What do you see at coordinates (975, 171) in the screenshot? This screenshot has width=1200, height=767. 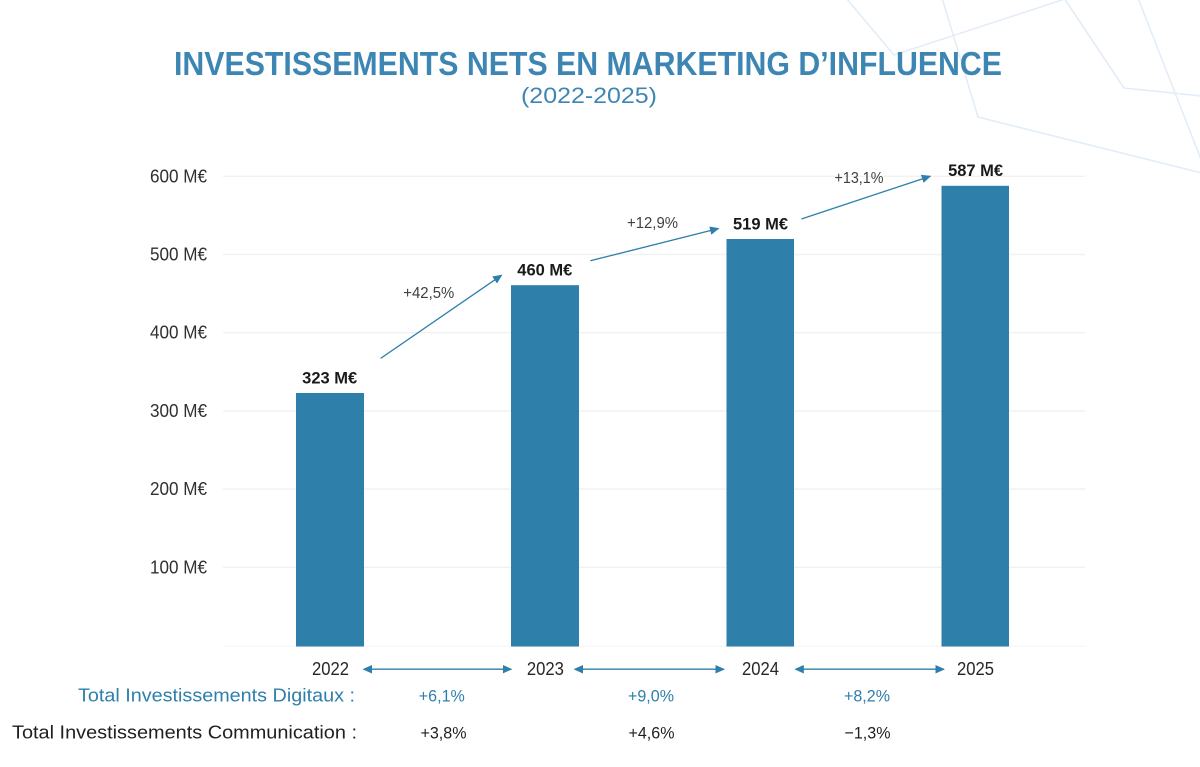 I see `svg-text: 587 M€` at bounding box center [975, 171].